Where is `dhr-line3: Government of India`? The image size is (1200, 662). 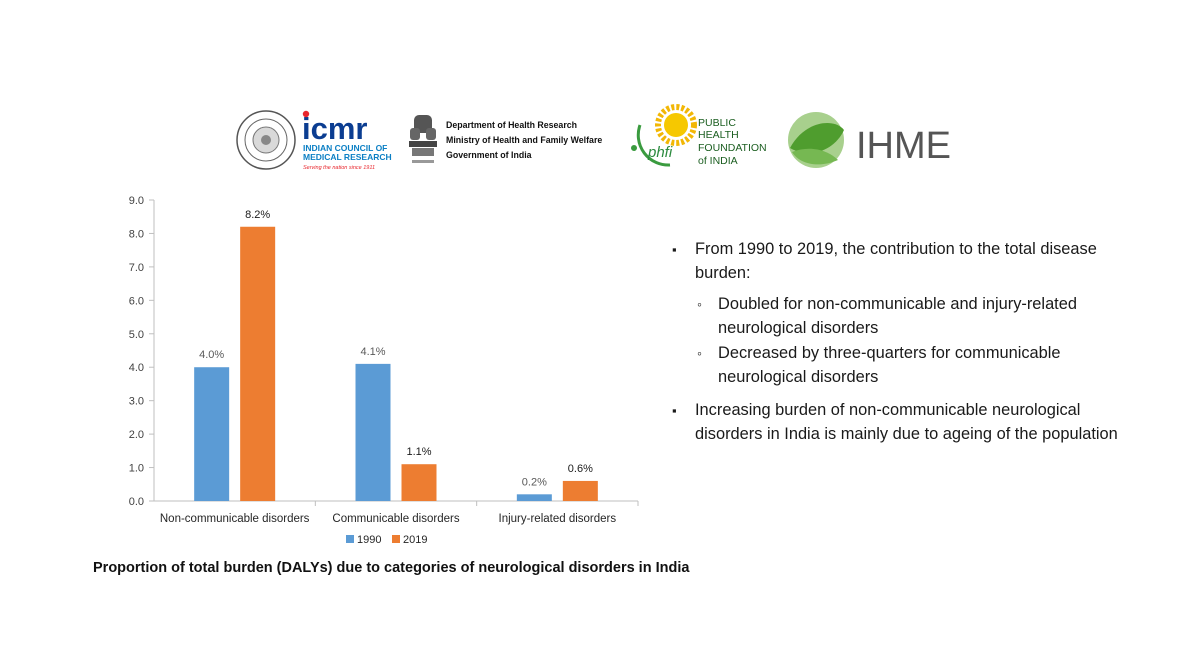
dhr-line3: Government of India is located at coordinates (489, 155).